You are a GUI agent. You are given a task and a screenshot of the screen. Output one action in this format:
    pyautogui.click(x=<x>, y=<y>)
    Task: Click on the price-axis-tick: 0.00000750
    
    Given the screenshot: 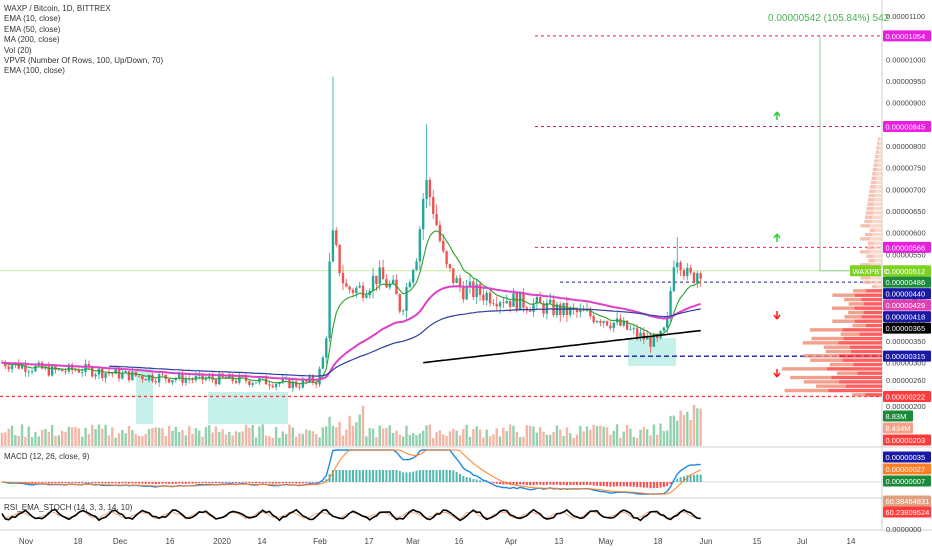 What is the action you would take?
    pyautogui.click(x=906, y=168)
    